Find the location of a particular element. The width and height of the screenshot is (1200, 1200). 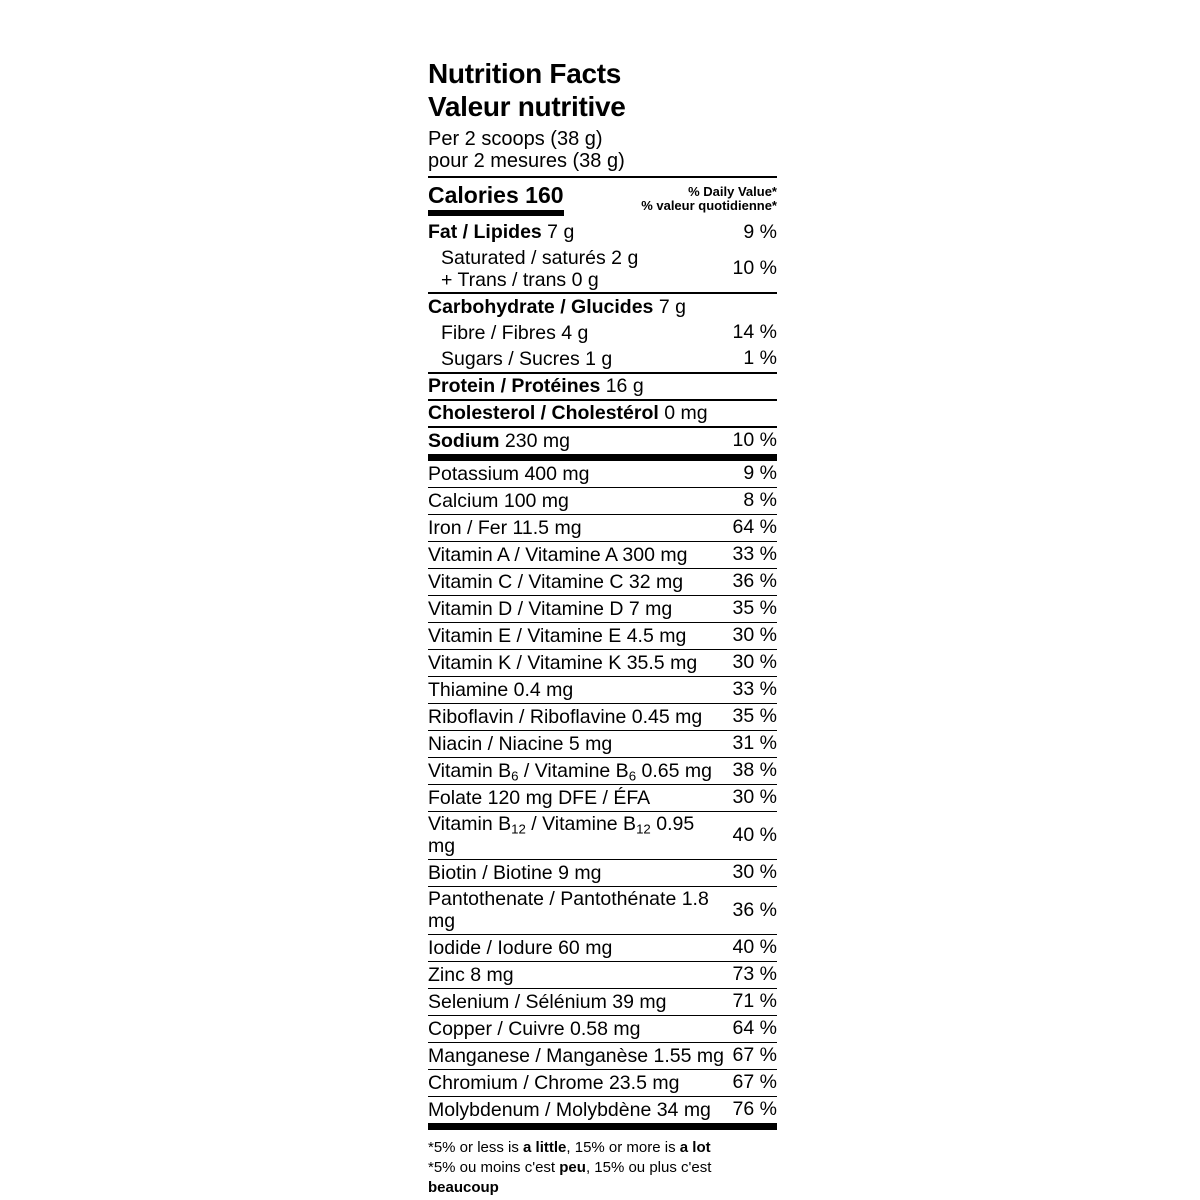

calories-value: 160 is located at coordinates (544, 195).